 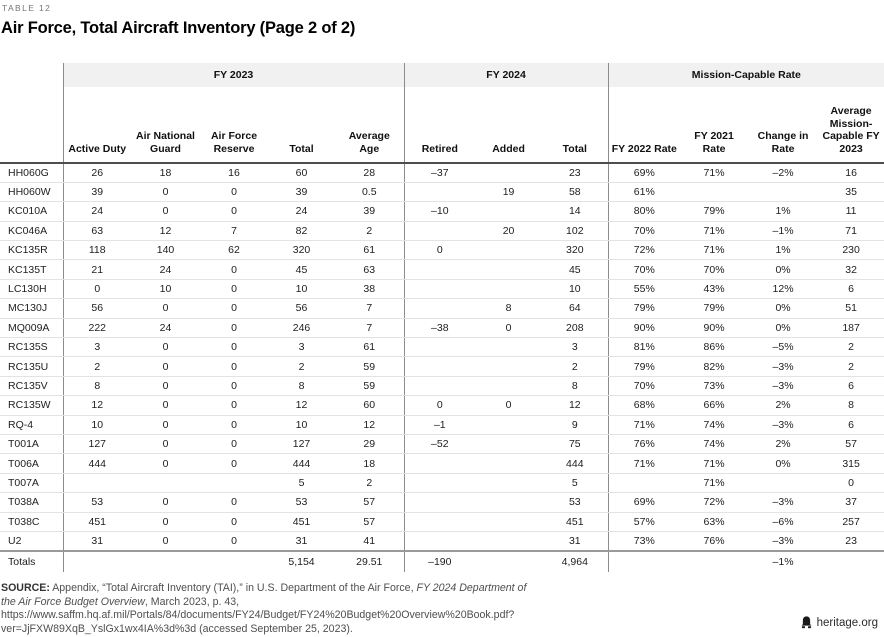 I want to click on row-label: T007A, so click(x=31, y=483).